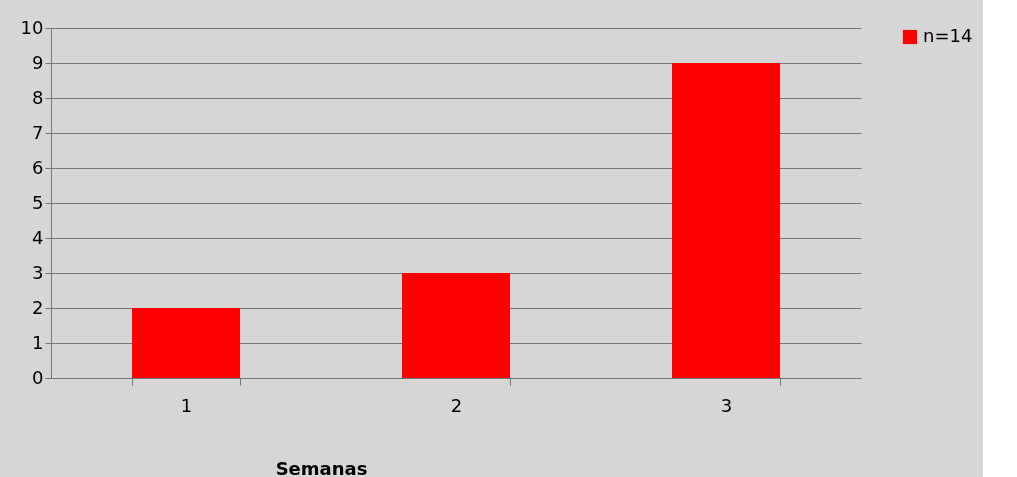 The width and height of the screenshot is (1017, 477). I want to click on y-tick-label: 6, so click(38, 167).